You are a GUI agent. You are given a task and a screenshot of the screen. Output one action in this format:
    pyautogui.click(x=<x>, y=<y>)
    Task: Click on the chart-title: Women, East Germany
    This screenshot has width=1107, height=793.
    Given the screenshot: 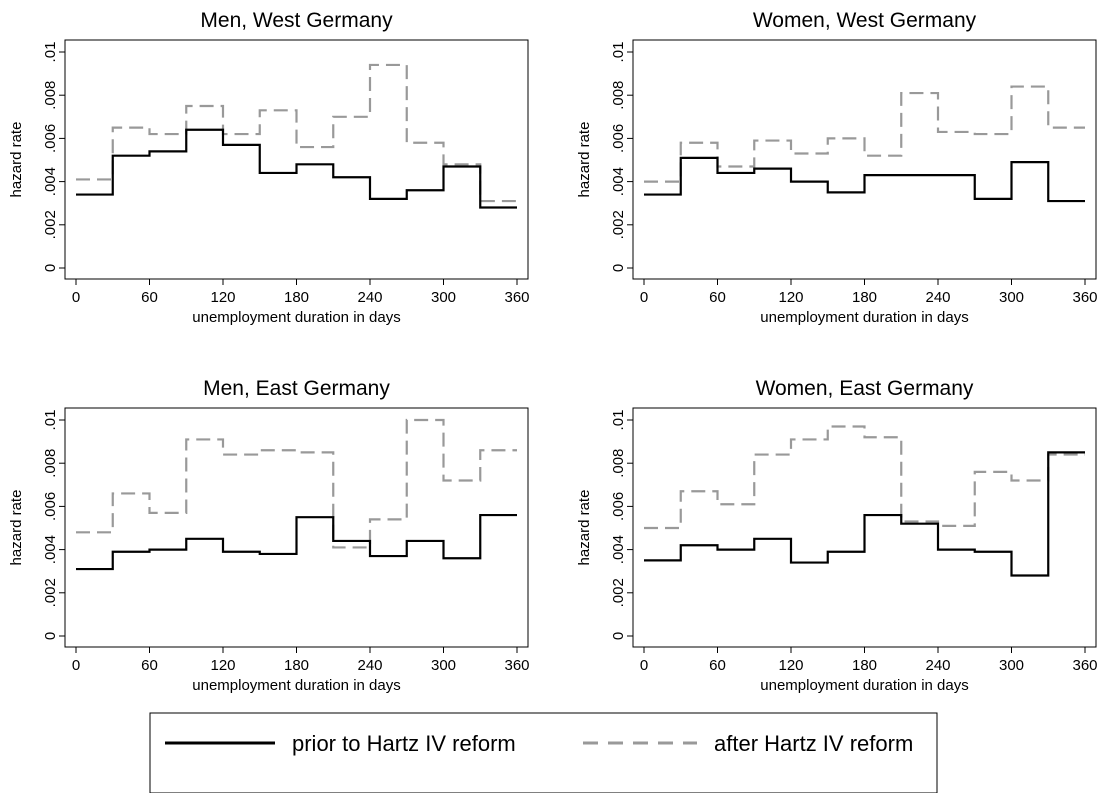 What is the action you would take?
    pyautogui.click(x=865, y=388)
    